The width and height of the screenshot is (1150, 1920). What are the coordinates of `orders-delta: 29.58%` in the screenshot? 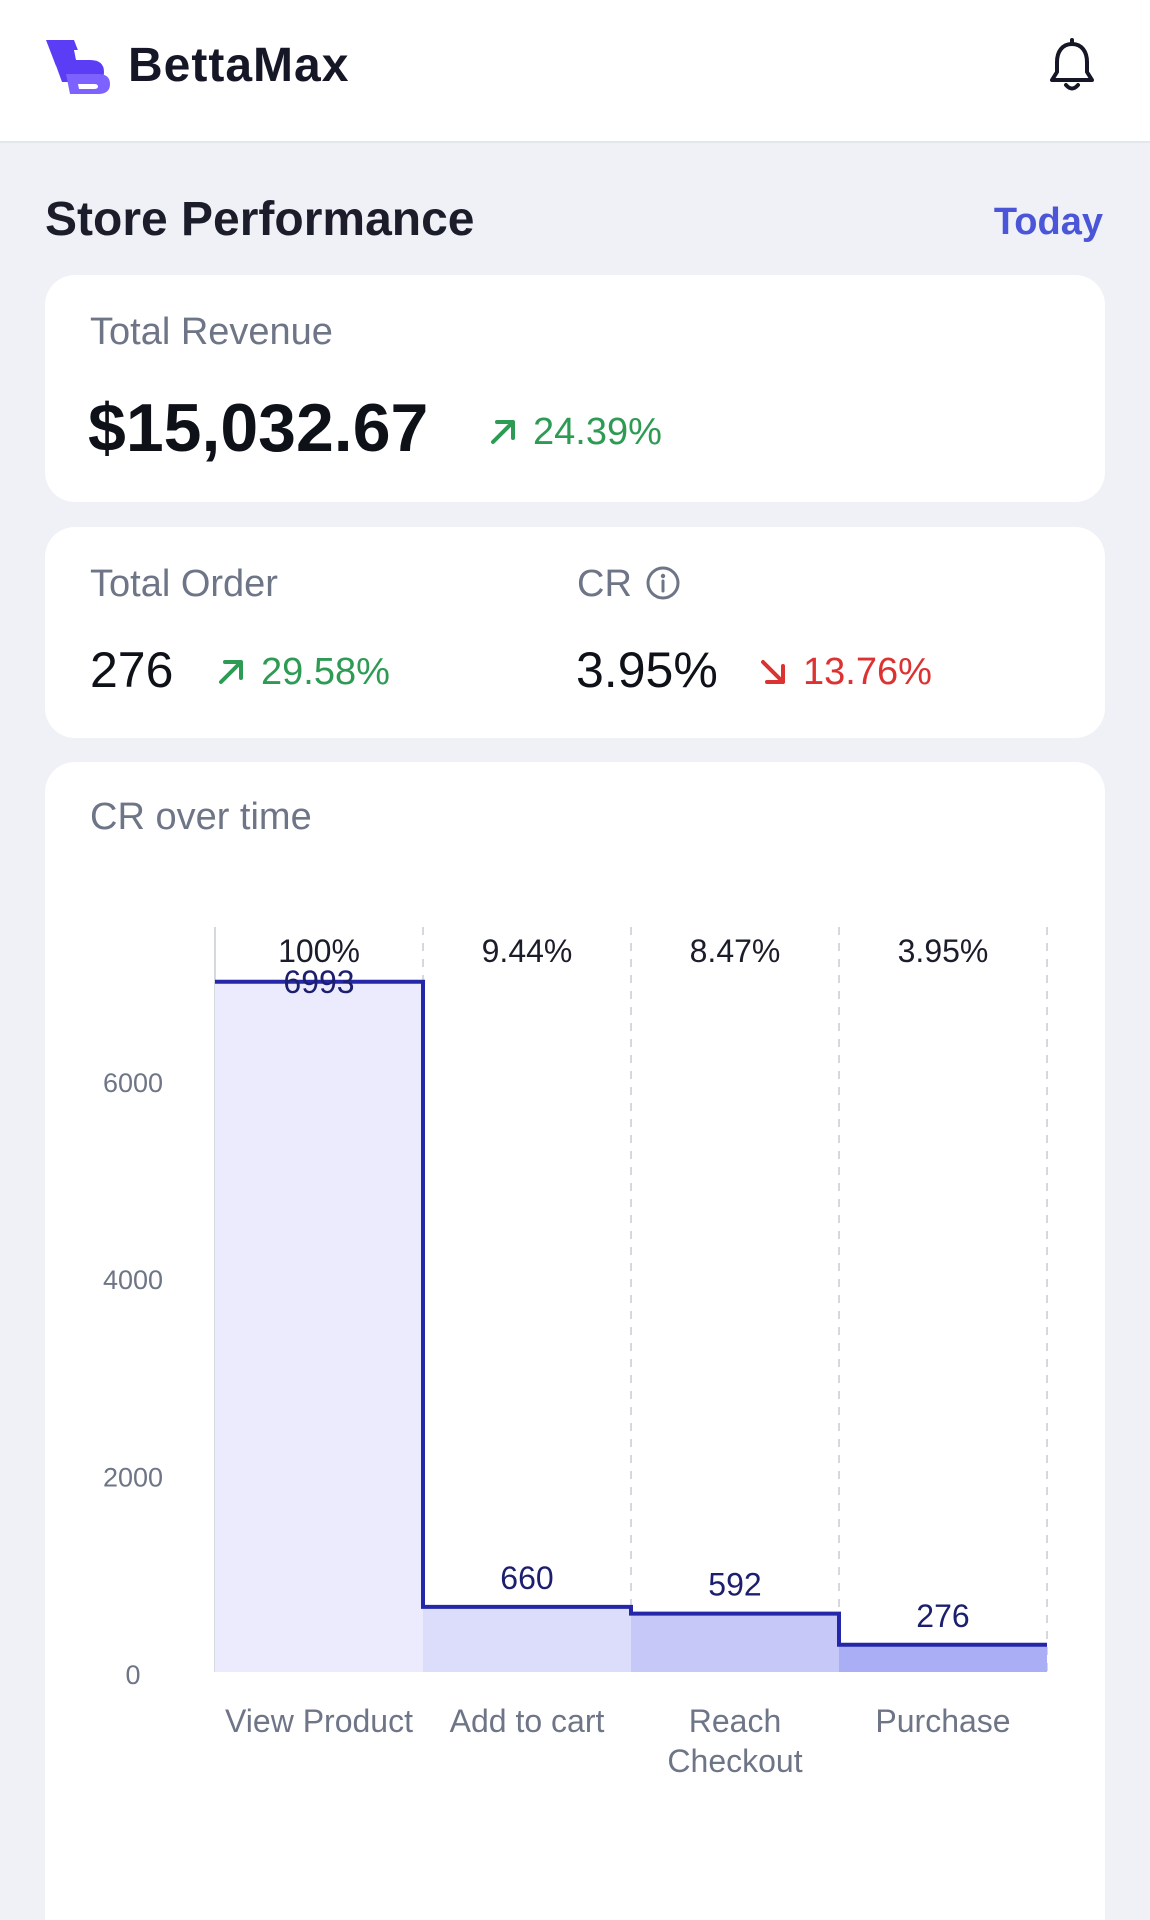 It's located at (301, 672).